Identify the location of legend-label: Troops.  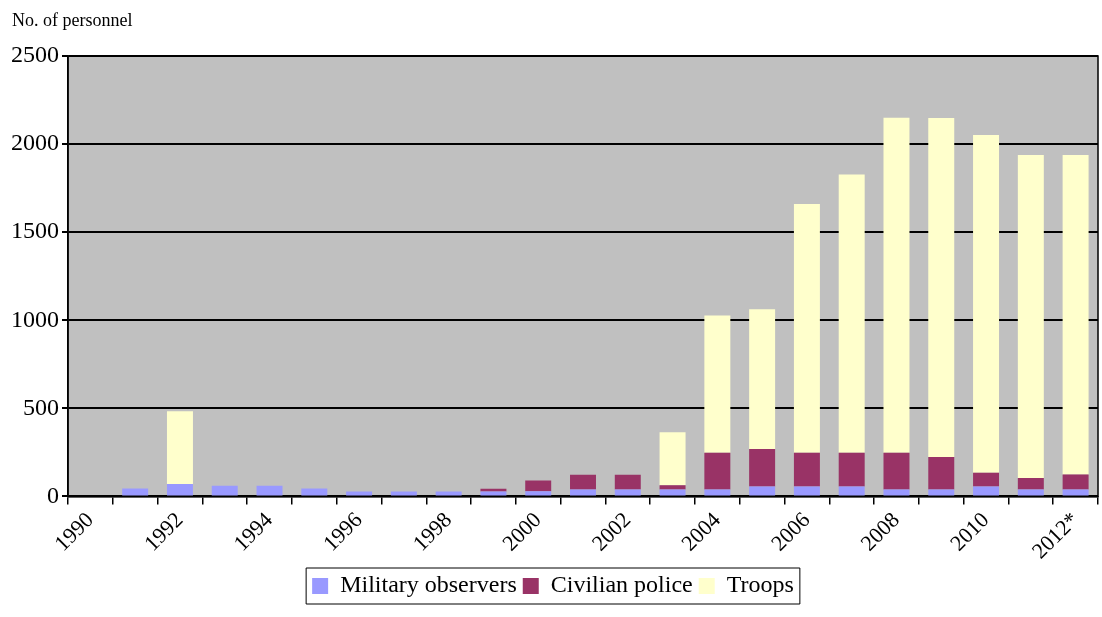
(760, 584).